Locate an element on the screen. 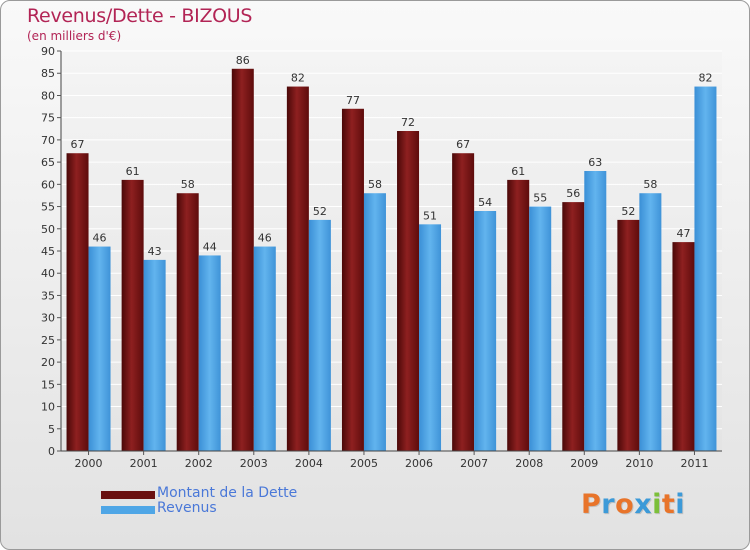  x-tick-label: 2005 is located at coordinates (364, 463).